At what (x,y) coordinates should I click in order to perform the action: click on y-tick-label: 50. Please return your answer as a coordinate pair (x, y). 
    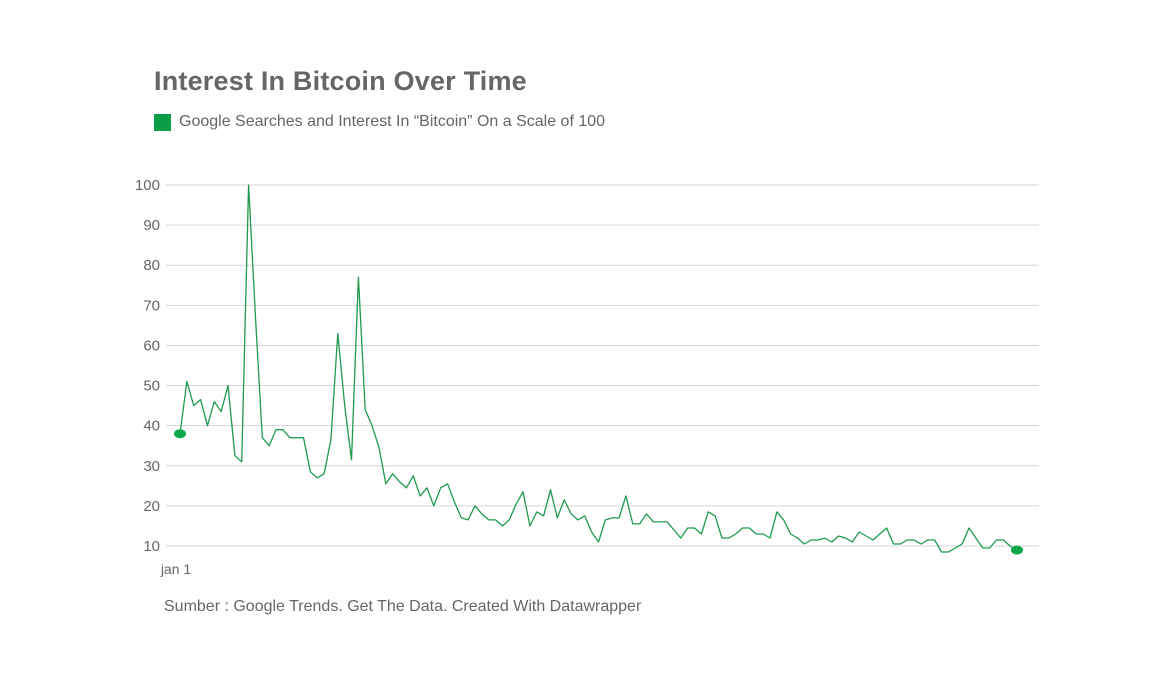
    Looking at the image, I should click on (151, 386).